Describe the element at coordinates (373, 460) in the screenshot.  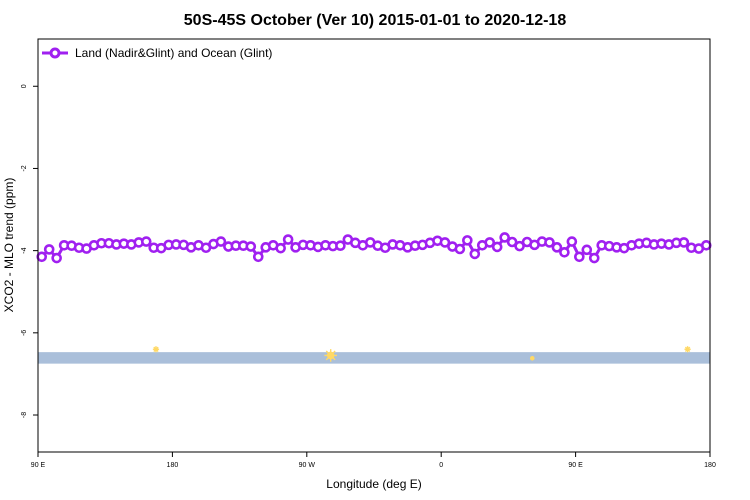
I see `x-axis: 90 E 180 90 W 0 90 E 180` at that location.